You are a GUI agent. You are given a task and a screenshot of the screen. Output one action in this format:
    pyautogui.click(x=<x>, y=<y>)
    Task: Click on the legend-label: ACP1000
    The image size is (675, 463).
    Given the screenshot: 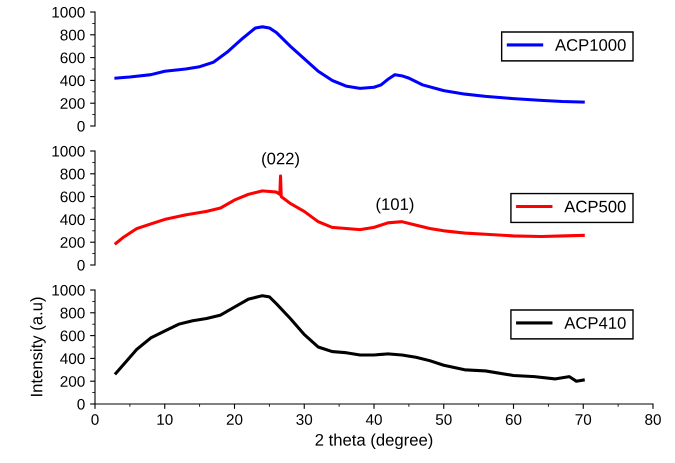 What is the action you would take?
    pyautogui.click(x=590, y=45)
    